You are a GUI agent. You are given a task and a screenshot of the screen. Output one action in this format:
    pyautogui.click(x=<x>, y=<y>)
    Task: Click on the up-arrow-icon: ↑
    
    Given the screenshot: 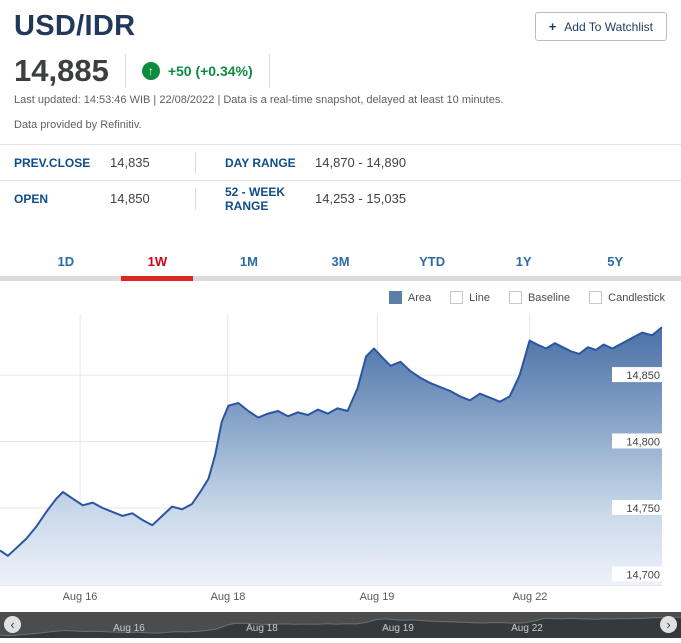 What is the action you would take?
    pyautogui.click(x=150, y=71)
    